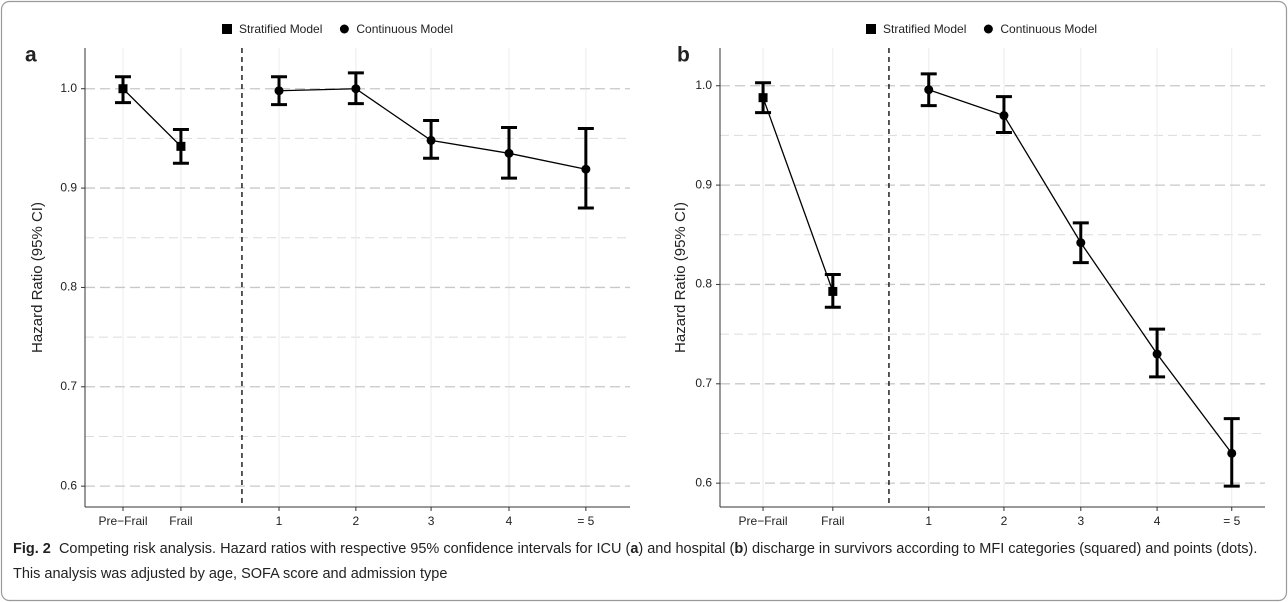 The height and width of the screenshot is (602, 1288). What do you see at coordinates (686, 549) in the screenshot?
I see `caption-text: ) and hospital (` at bounding box center [686, 549].